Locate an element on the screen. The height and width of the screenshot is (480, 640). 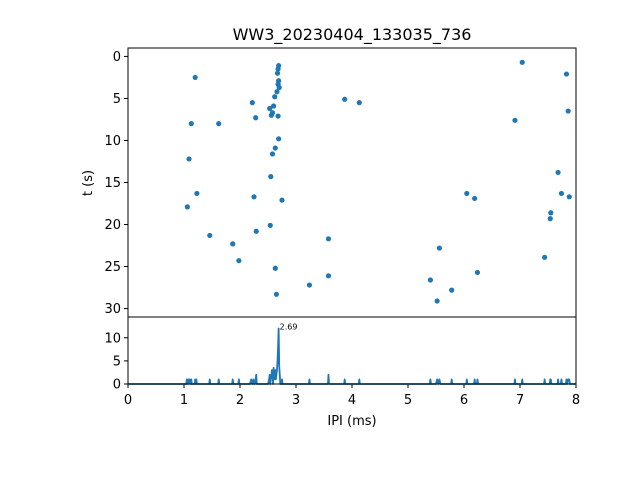
x-tick-label: 5 is located at coordinates (408, 400).